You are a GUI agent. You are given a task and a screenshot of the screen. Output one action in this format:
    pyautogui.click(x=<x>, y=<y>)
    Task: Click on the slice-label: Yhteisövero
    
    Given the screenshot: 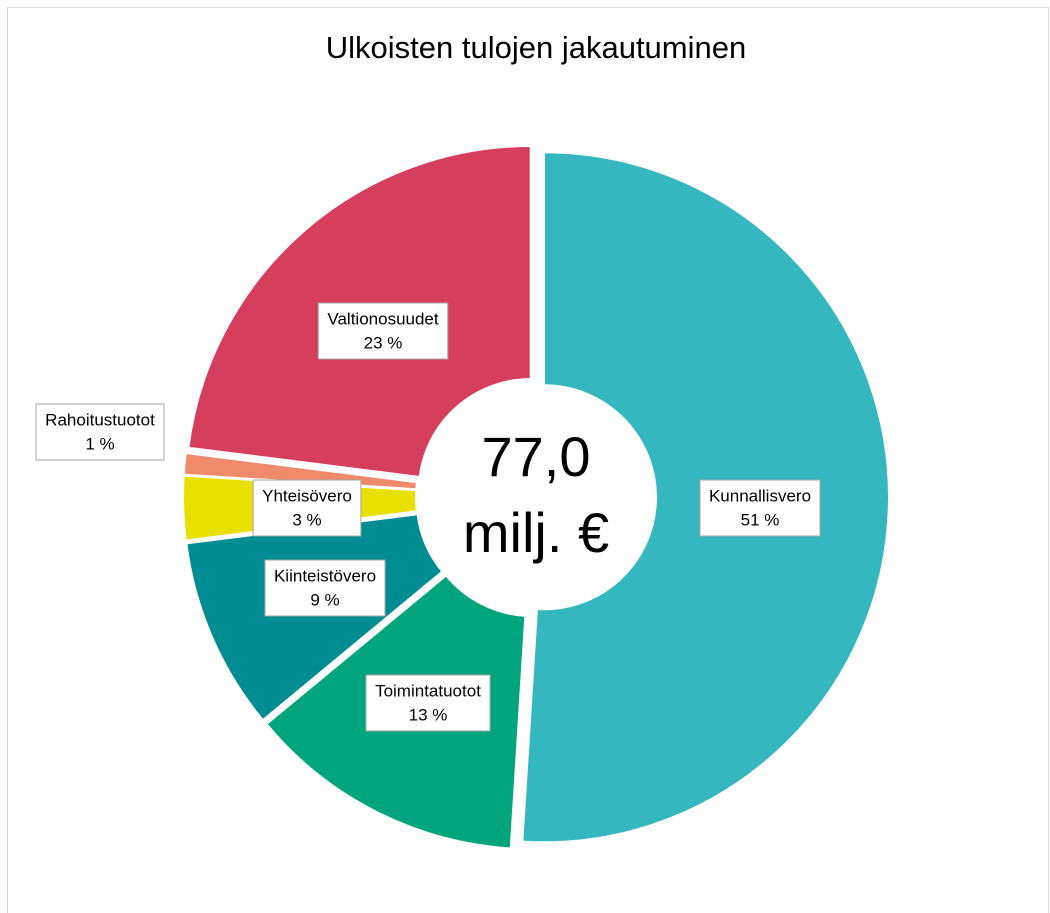 What is the action you would take?
    pyautogui.click(x=307, y=495)
    